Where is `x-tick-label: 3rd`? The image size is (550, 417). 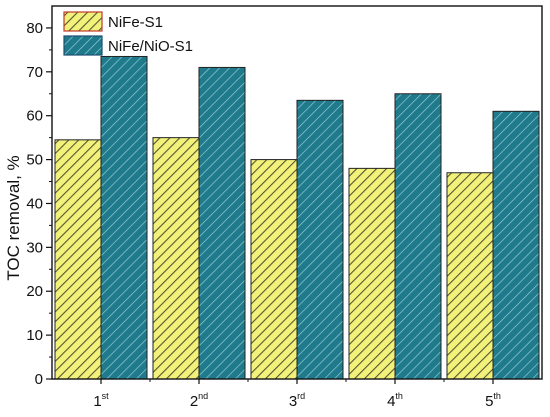
x-tick-label: 3rd is located at coordinates (297, 400).